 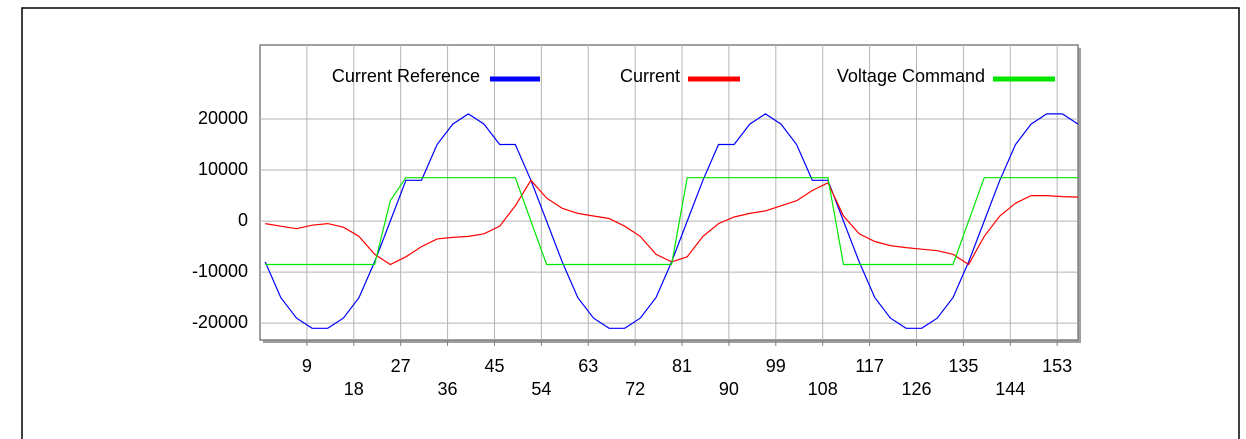 What do you see at coordinates (401, 366) in the screenshot?
I see `x-tick-label: 27` at bounding box center [401, 366].